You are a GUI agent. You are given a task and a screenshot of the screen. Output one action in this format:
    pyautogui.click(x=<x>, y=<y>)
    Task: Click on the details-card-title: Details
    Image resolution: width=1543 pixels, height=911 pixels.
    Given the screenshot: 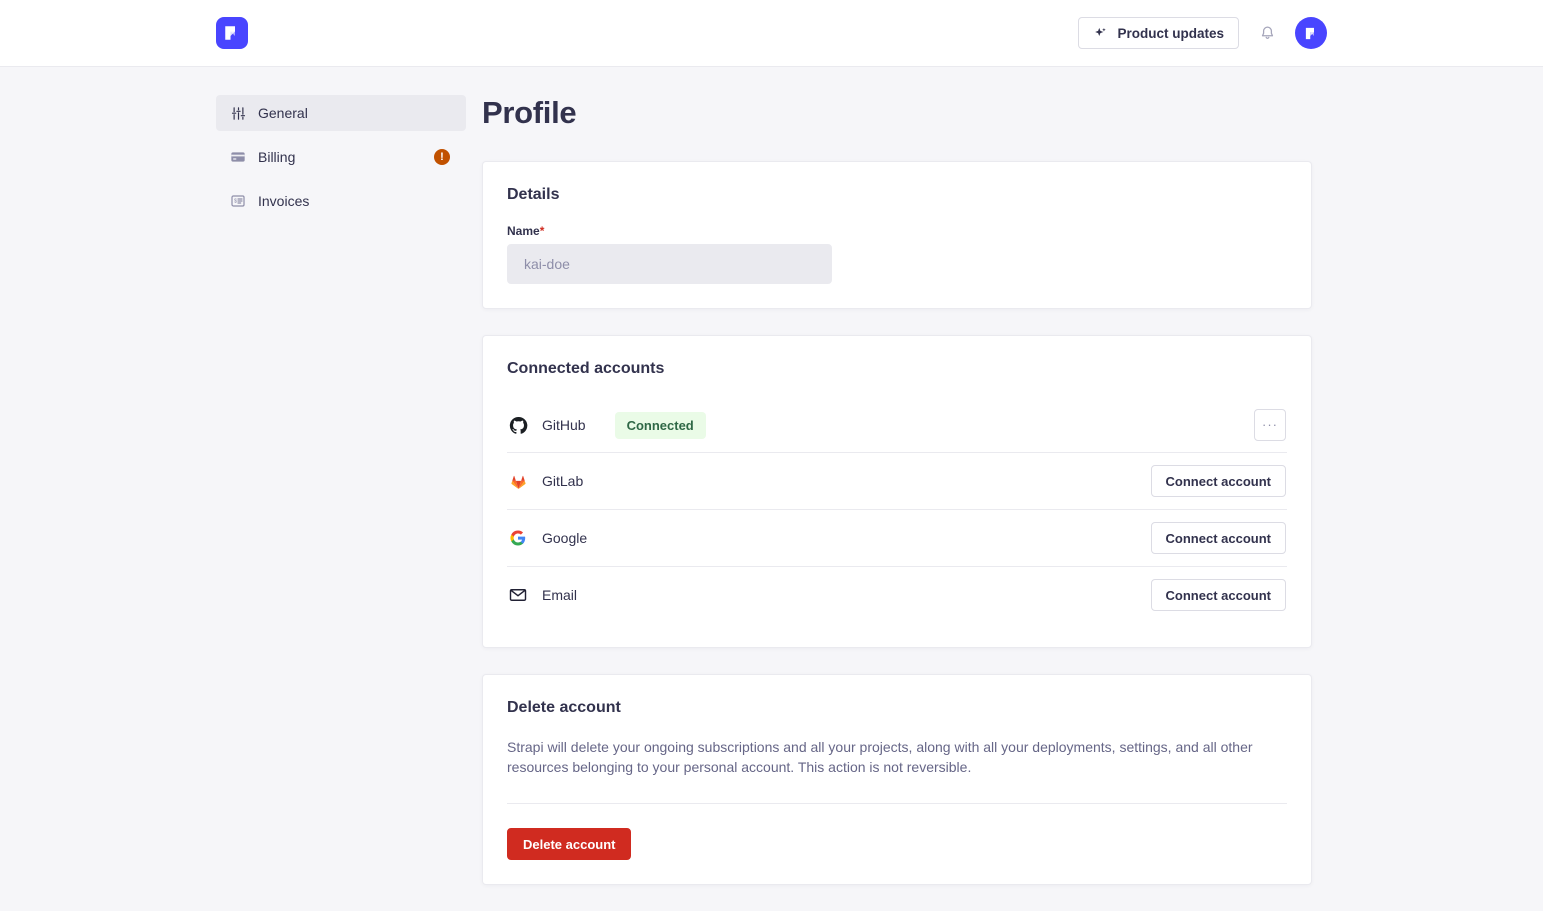 What is the action you would take?
    pyautogui.click(x=533, y=194)
    